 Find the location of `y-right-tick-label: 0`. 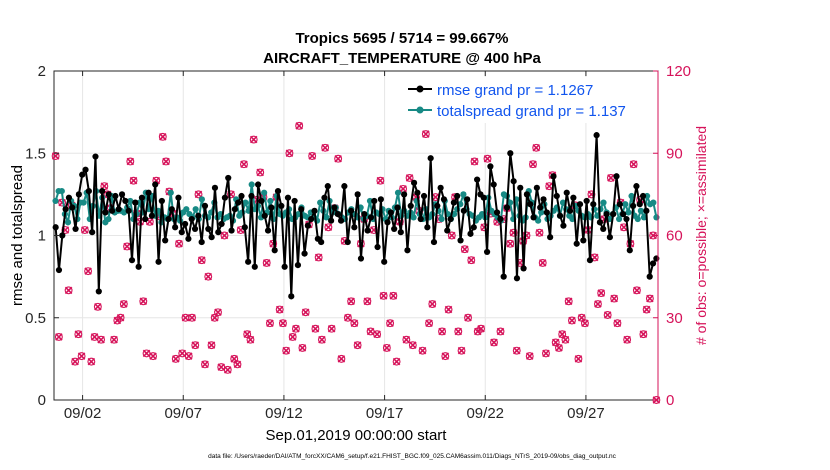

y-right-tick-label: 0 is located at coordinates (670, 400).